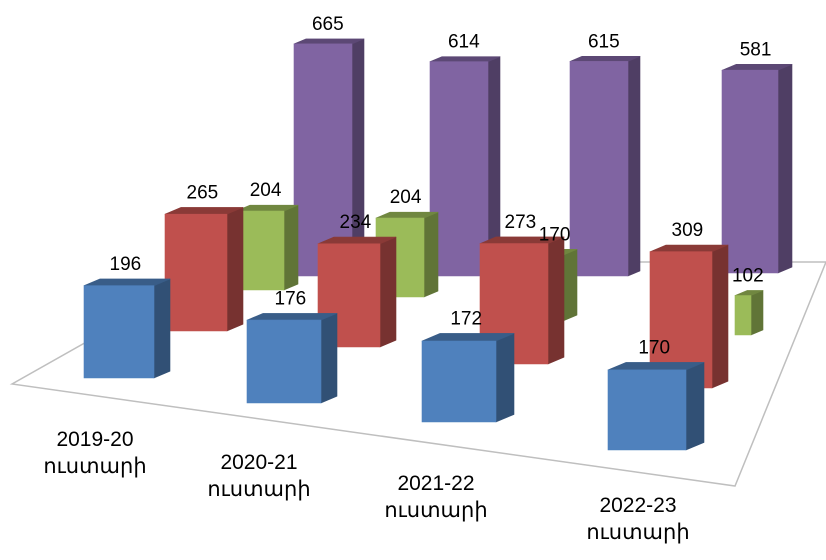 The width and height of the screenshot is (826, 560). What do you see at coordinates (466, 318) in the screenshot?
I see `data-label: 172` at bounding box center [466, 318].